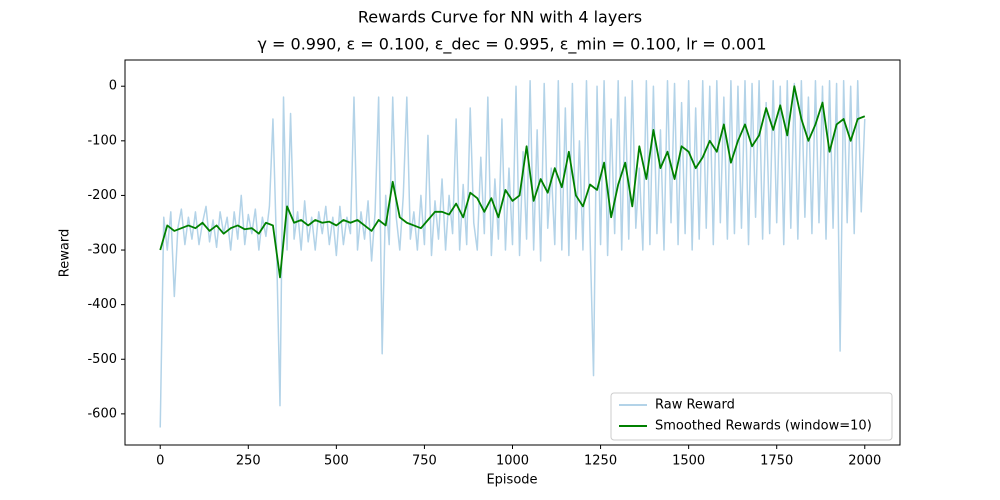  I want to click on chart-title: Rewards Curve for NN with 4 layers, so click(500, 17).